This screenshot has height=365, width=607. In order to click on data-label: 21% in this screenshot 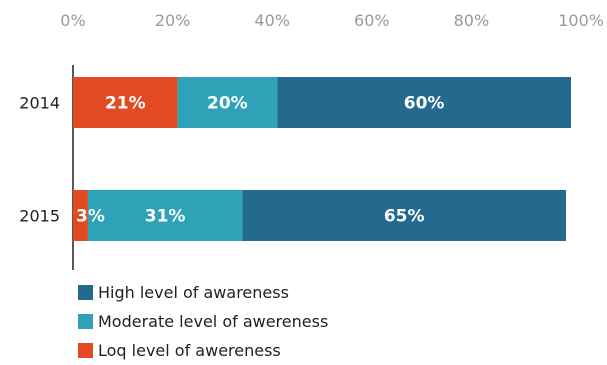, I will do `click(125, 104)`.